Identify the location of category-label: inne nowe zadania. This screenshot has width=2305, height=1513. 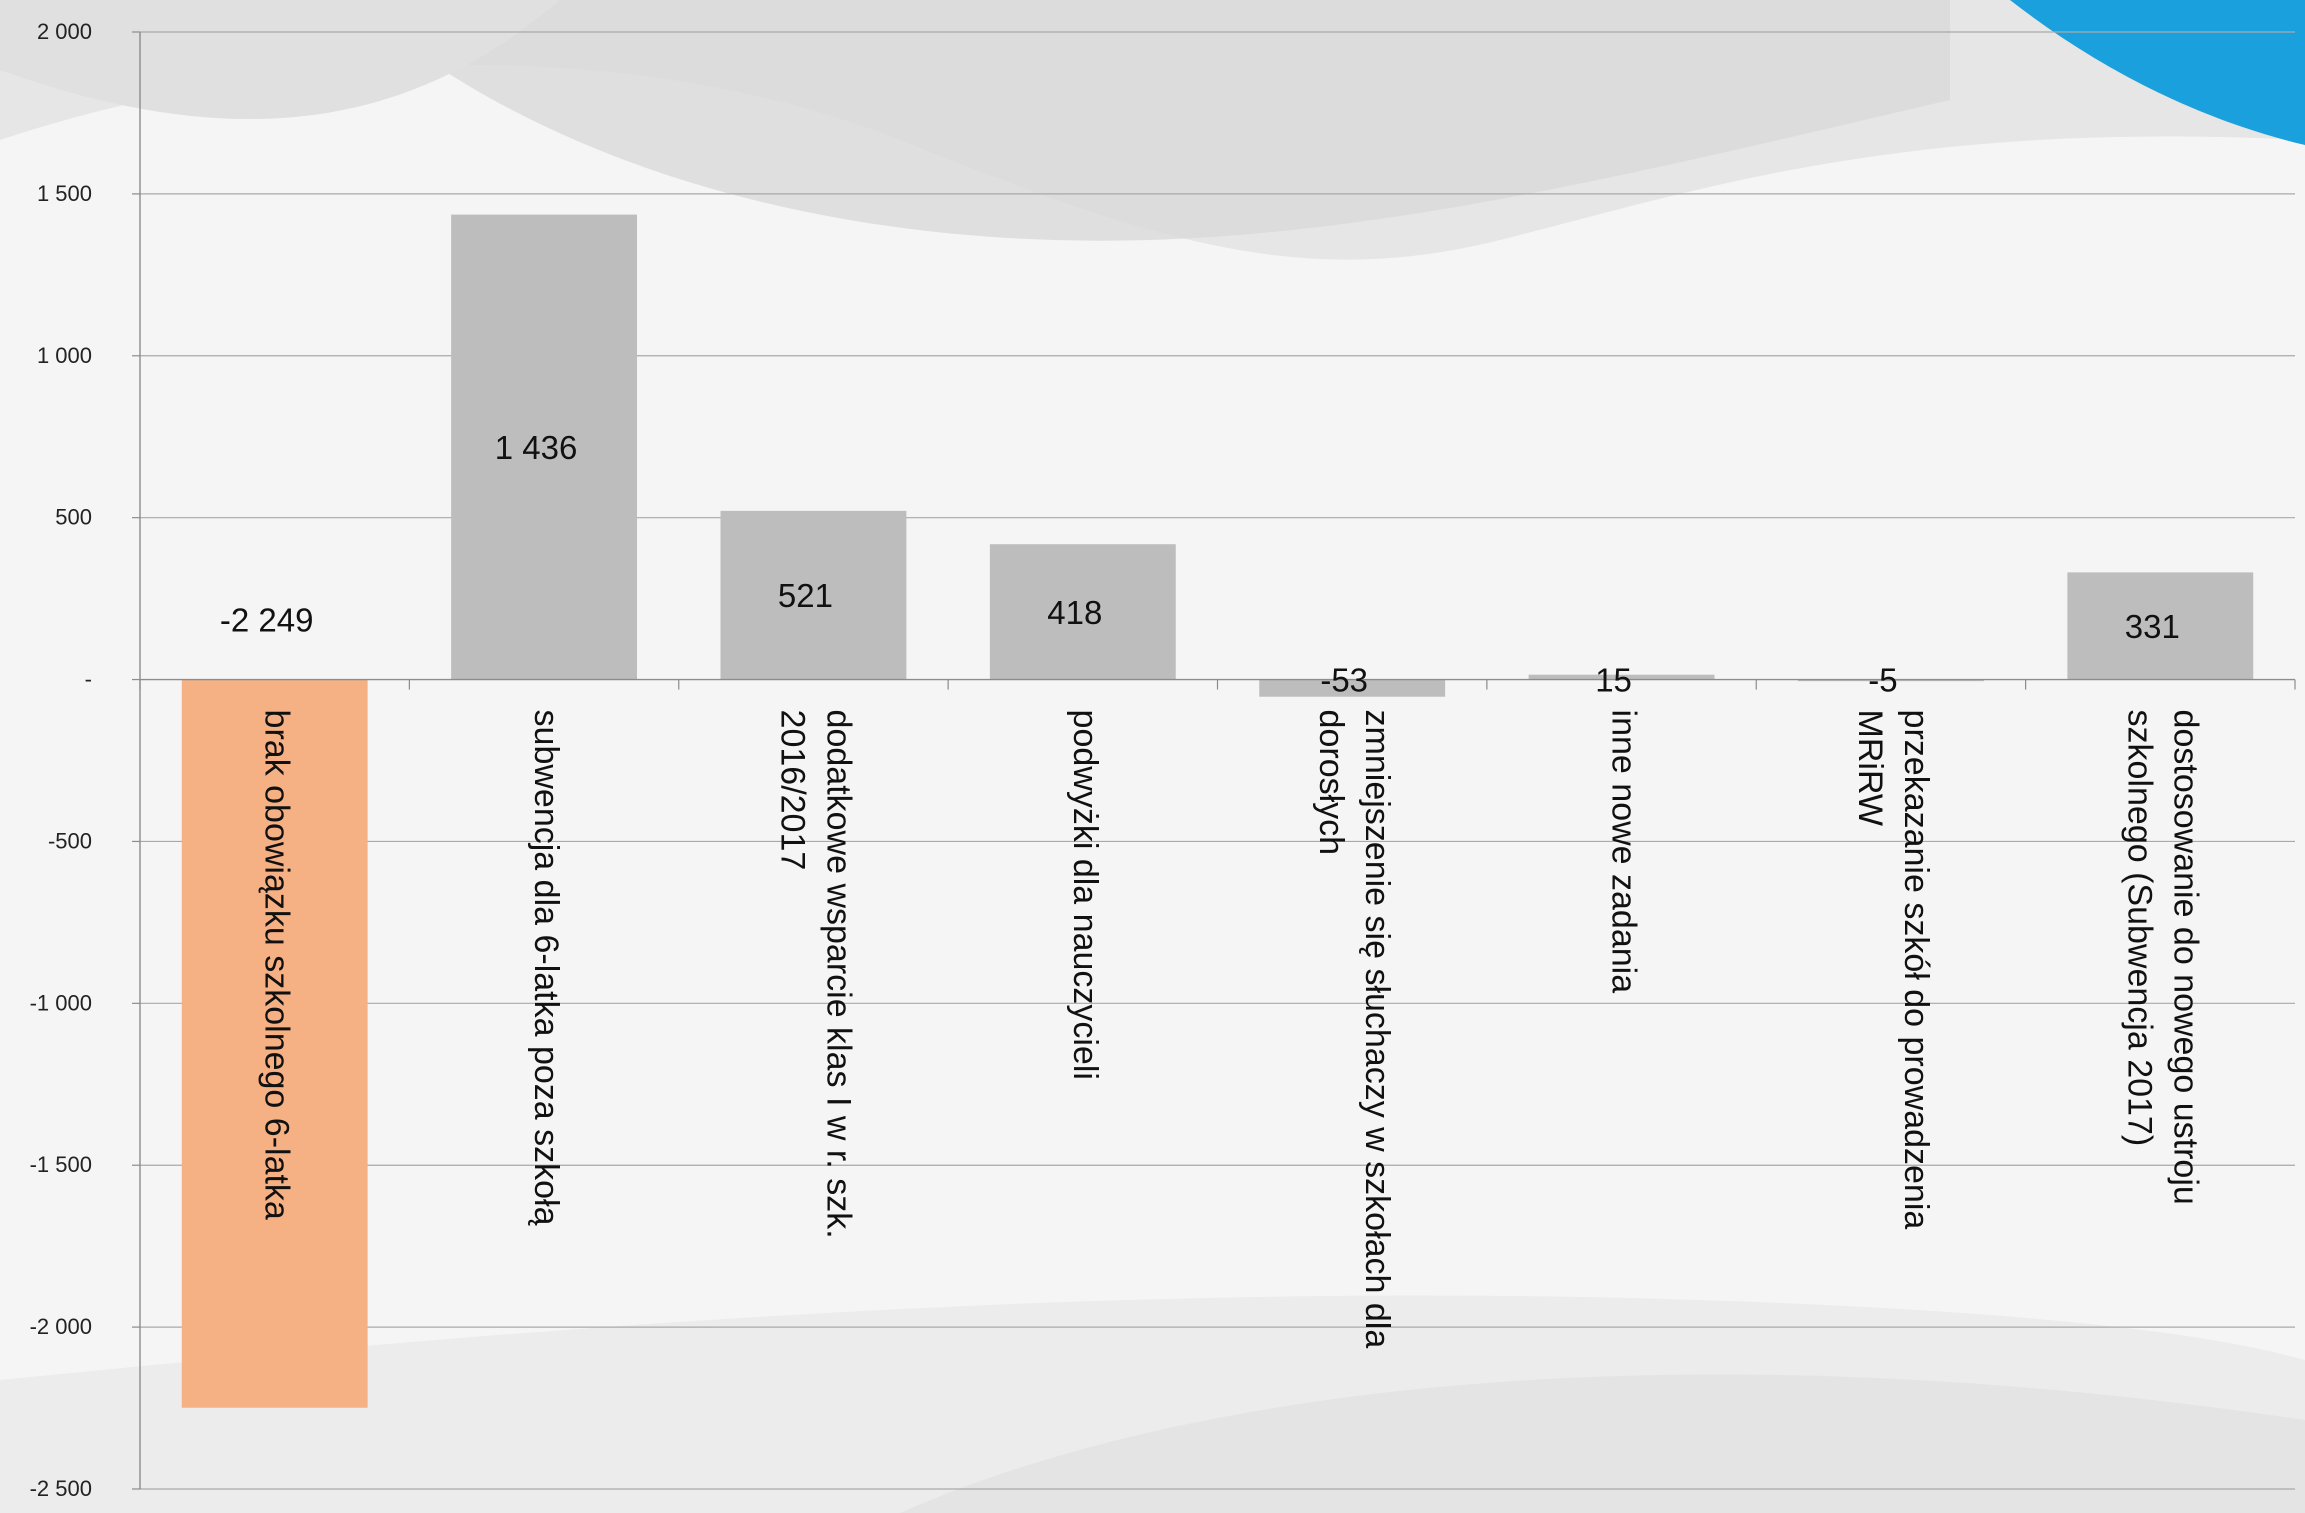
(1624, 852).